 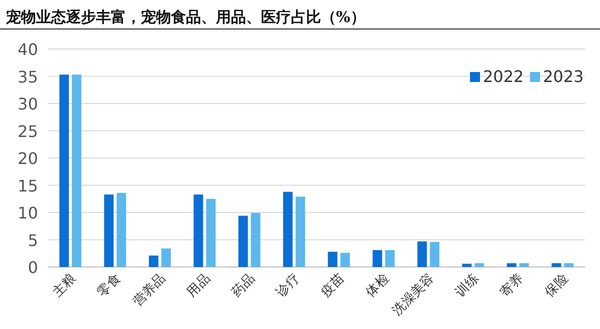 I want to click on chart-title: 宠物业态逐步丰富，宠物食品、用品、医疗占比（%）, so click(x=185, y=17).